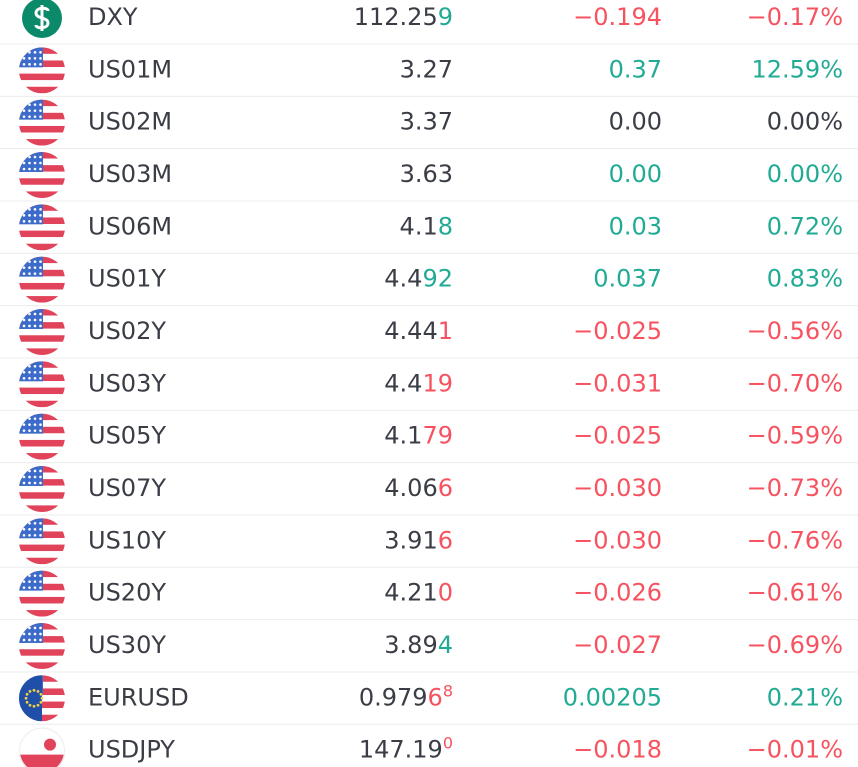  I want to click on symbol: US30Y, so click(127, 645).